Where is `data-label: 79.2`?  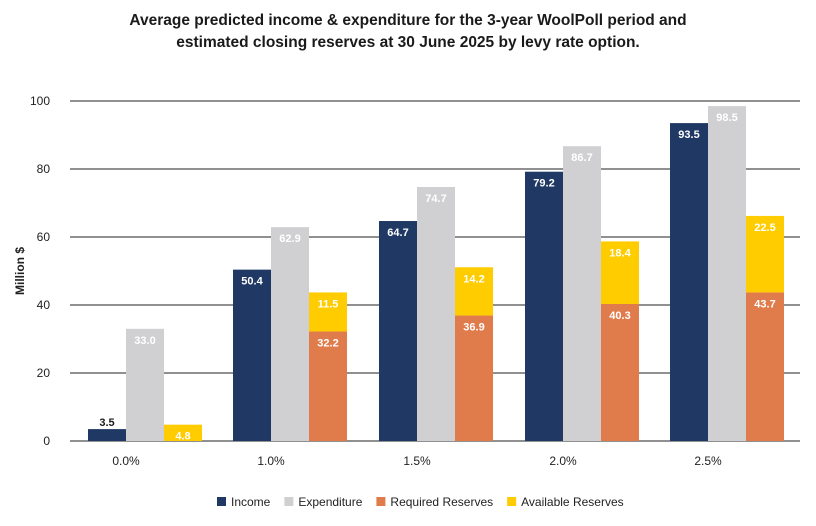
data-label: 79.2 is located at coordinates (543, 184).